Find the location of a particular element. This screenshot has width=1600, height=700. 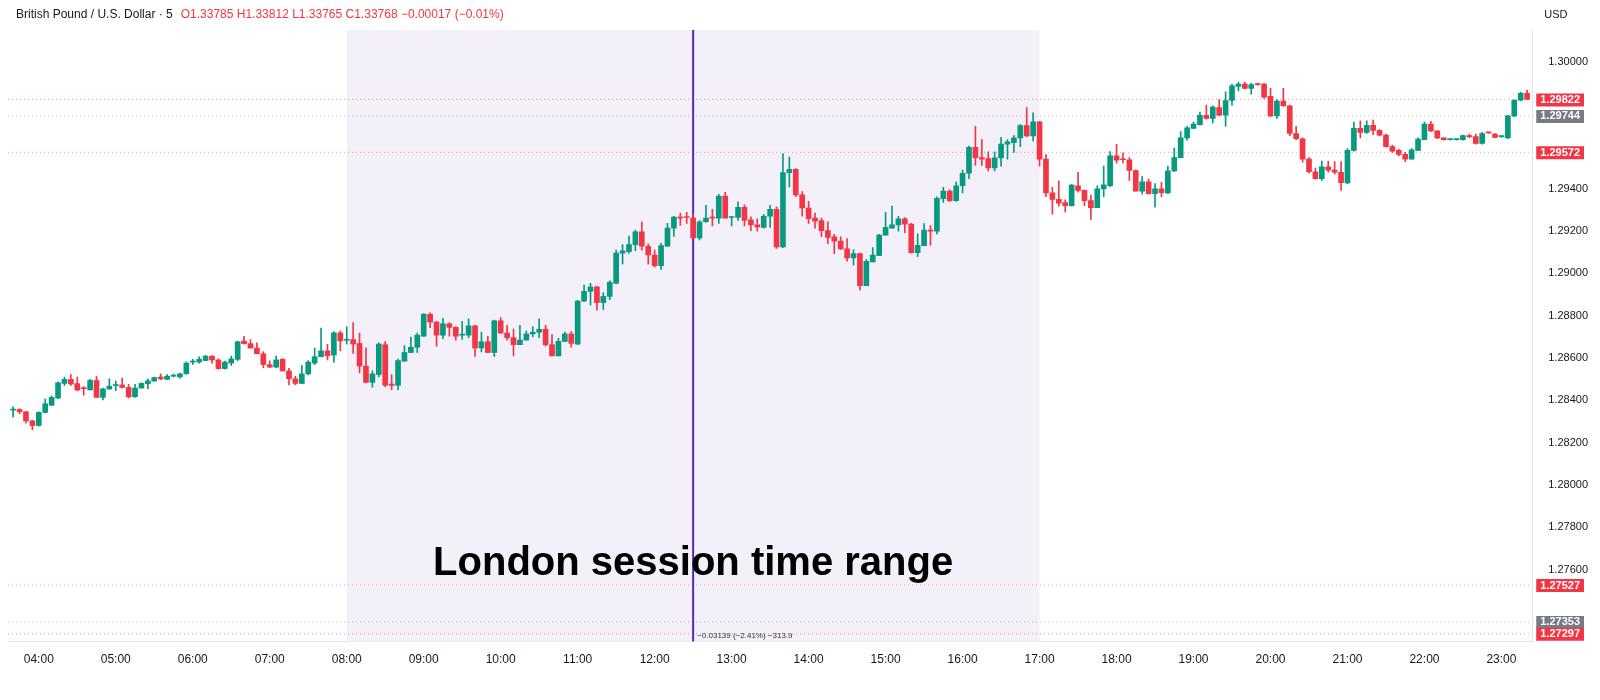

y-tick-label: 1.28400 is located at coordinates (1568, 399).